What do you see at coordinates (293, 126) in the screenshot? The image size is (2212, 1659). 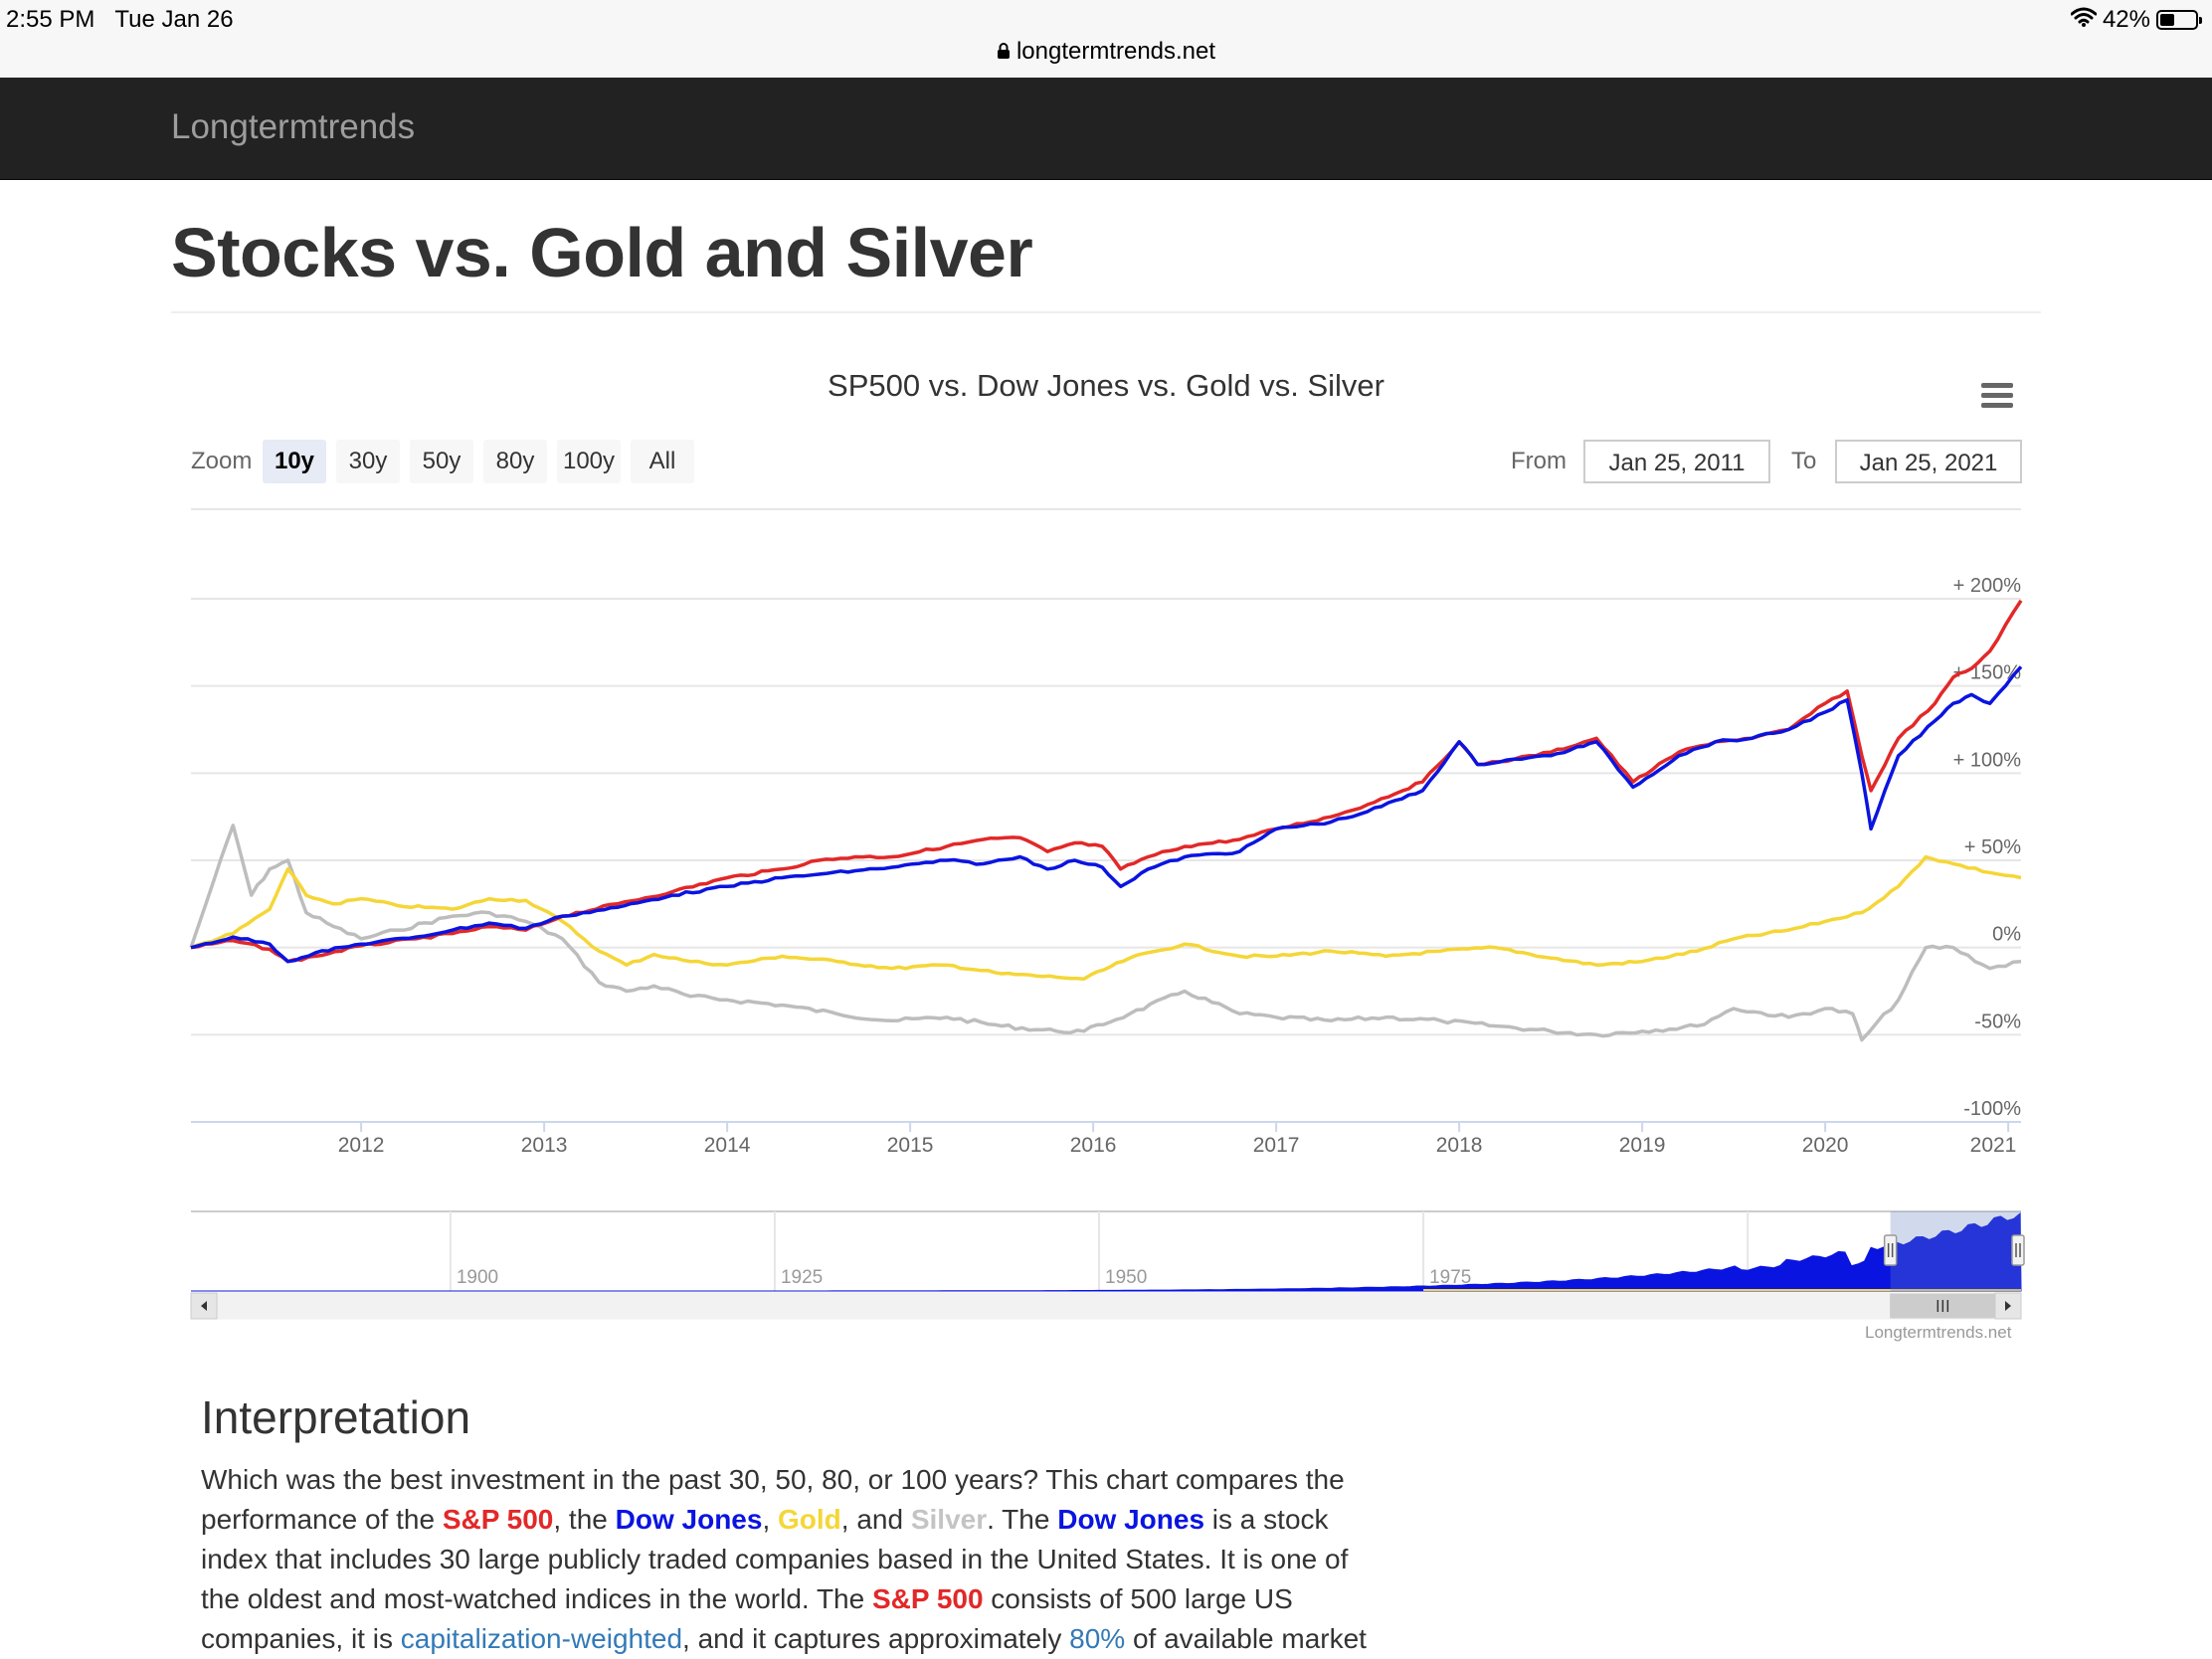 I see `brand-link: Longtermtrends` at bounding box center [293, 126].